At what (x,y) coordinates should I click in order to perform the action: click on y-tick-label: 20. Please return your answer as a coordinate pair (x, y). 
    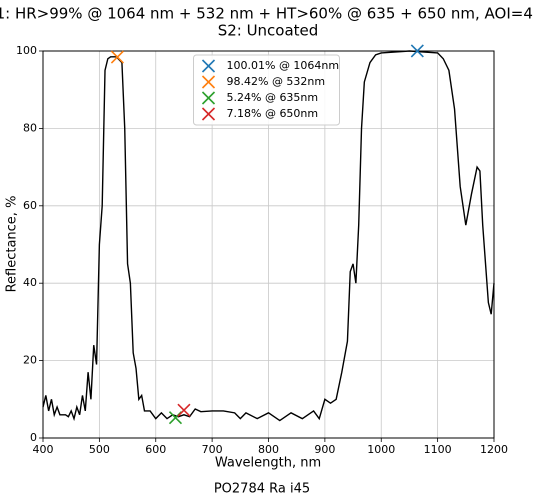
    Looking at the image, I should click on (30, 360).